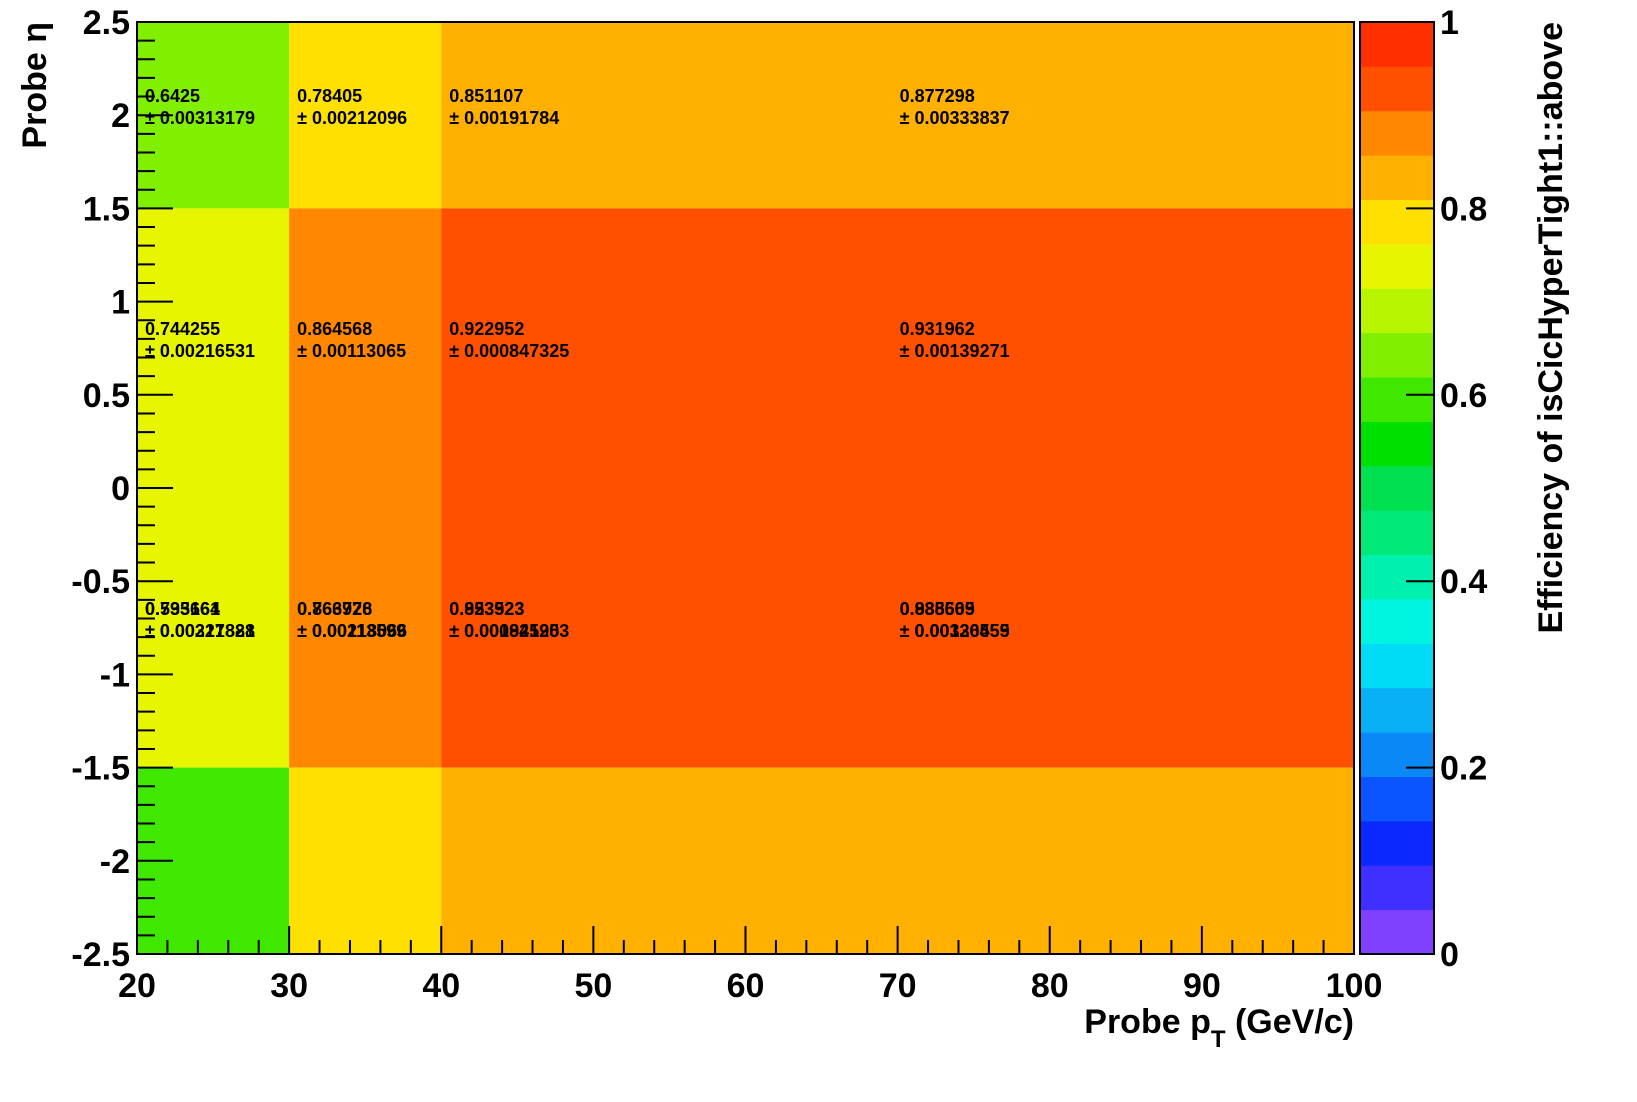 The height and width of the screenshot is (1102, 1637). Describe the element at coordinates (289, 986) in the screenshot. I see `x-tick-label: 30` at that location.